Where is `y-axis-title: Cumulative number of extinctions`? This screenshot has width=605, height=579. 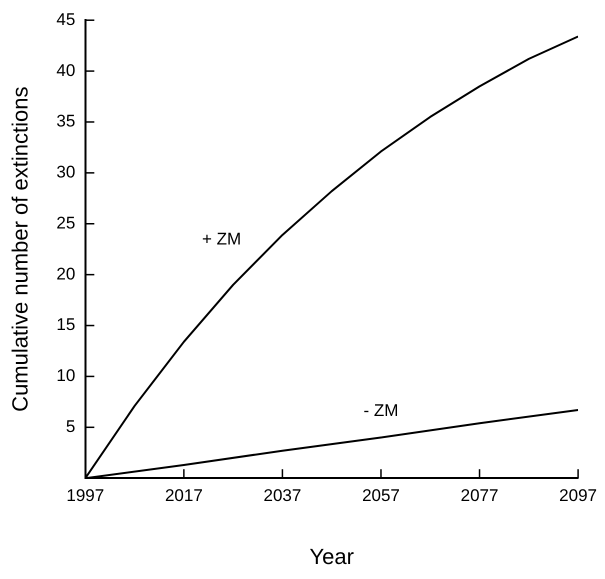 y-axis-title: Cumulative number of extinctions is located at coordinates (19, 249).